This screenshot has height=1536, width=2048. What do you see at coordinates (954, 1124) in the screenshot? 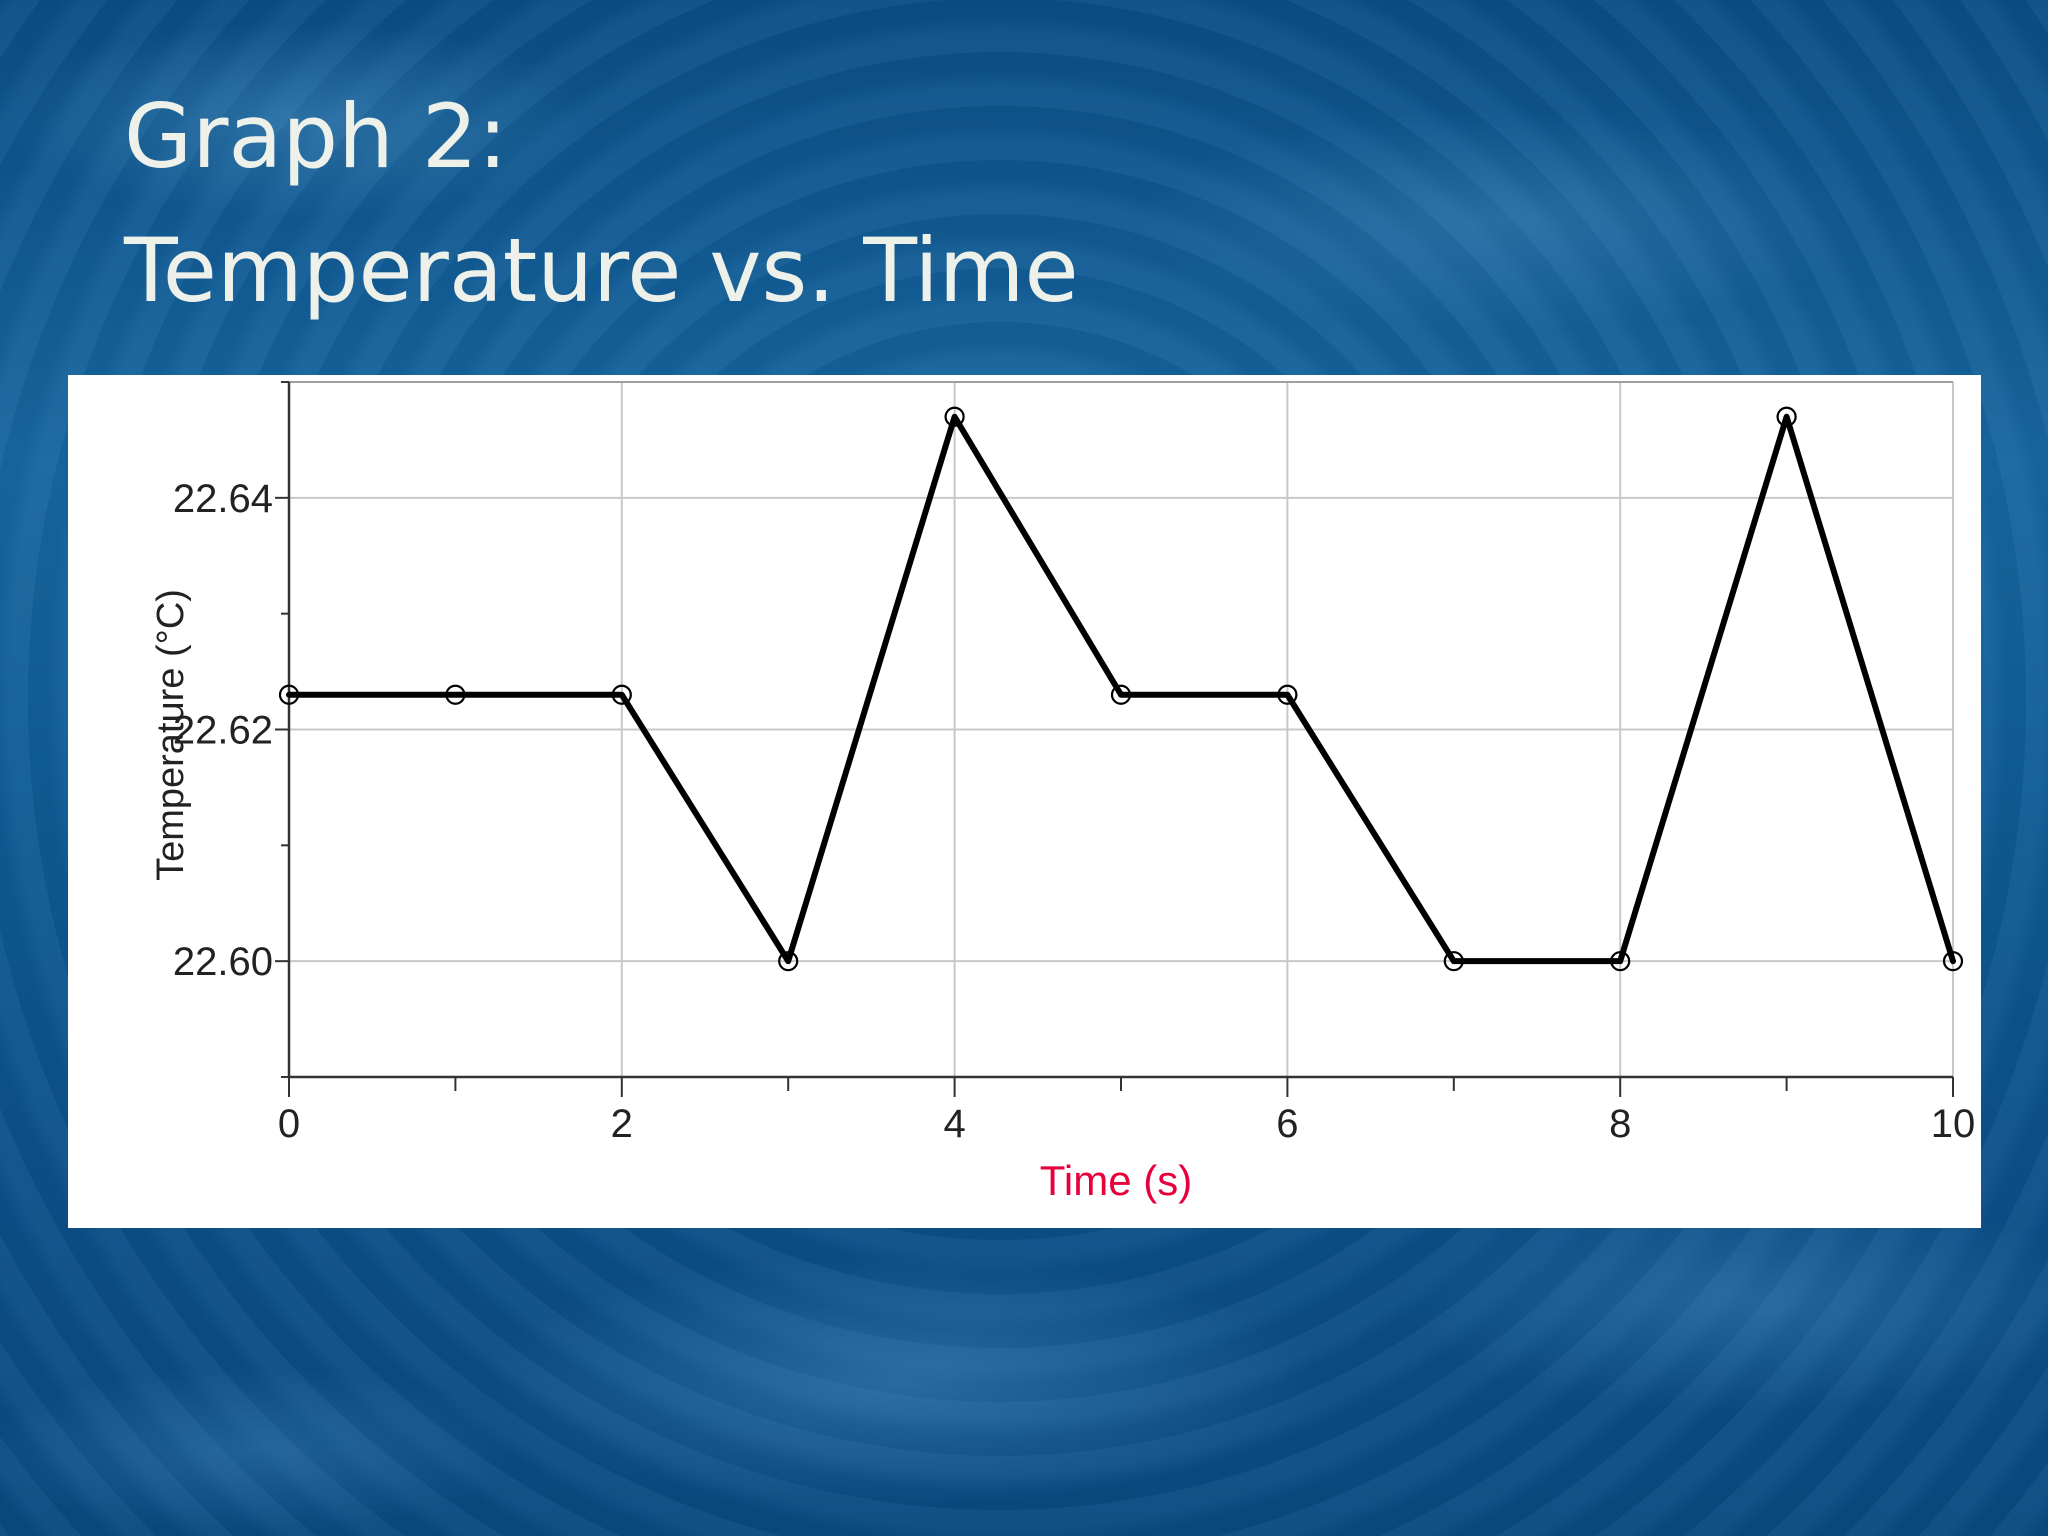
I see `x-tick-label: 4` at bounding box center [954, 1124].